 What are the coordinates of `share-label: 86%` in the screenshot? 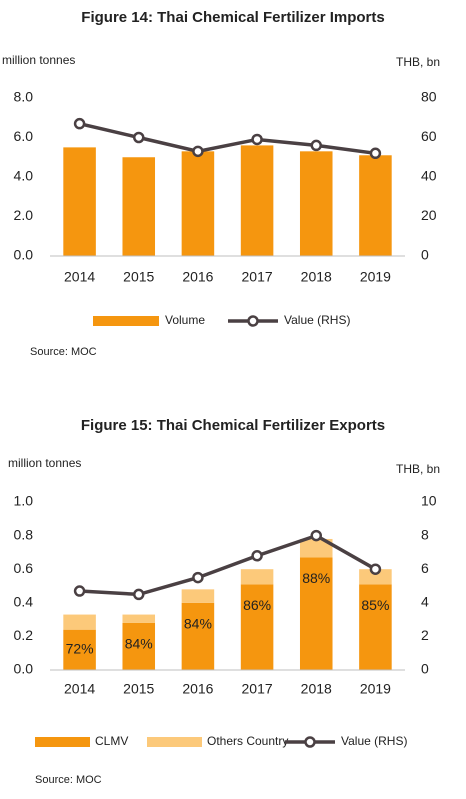 It's located at (257, 605).